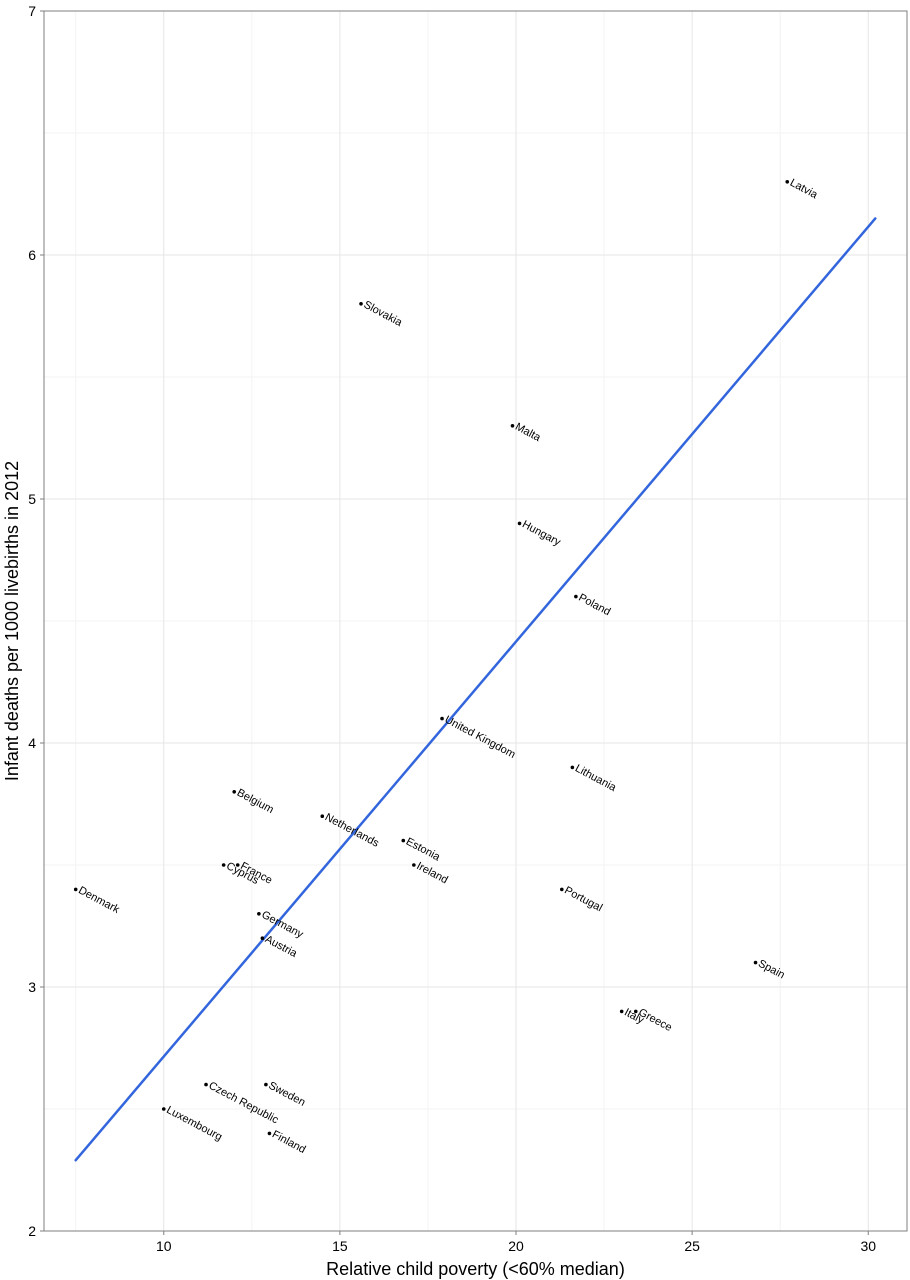  What do you see at coordinates (255, 801) in the screenshot?
I see `point-label: Belgium` at bounding box center [255, 801].